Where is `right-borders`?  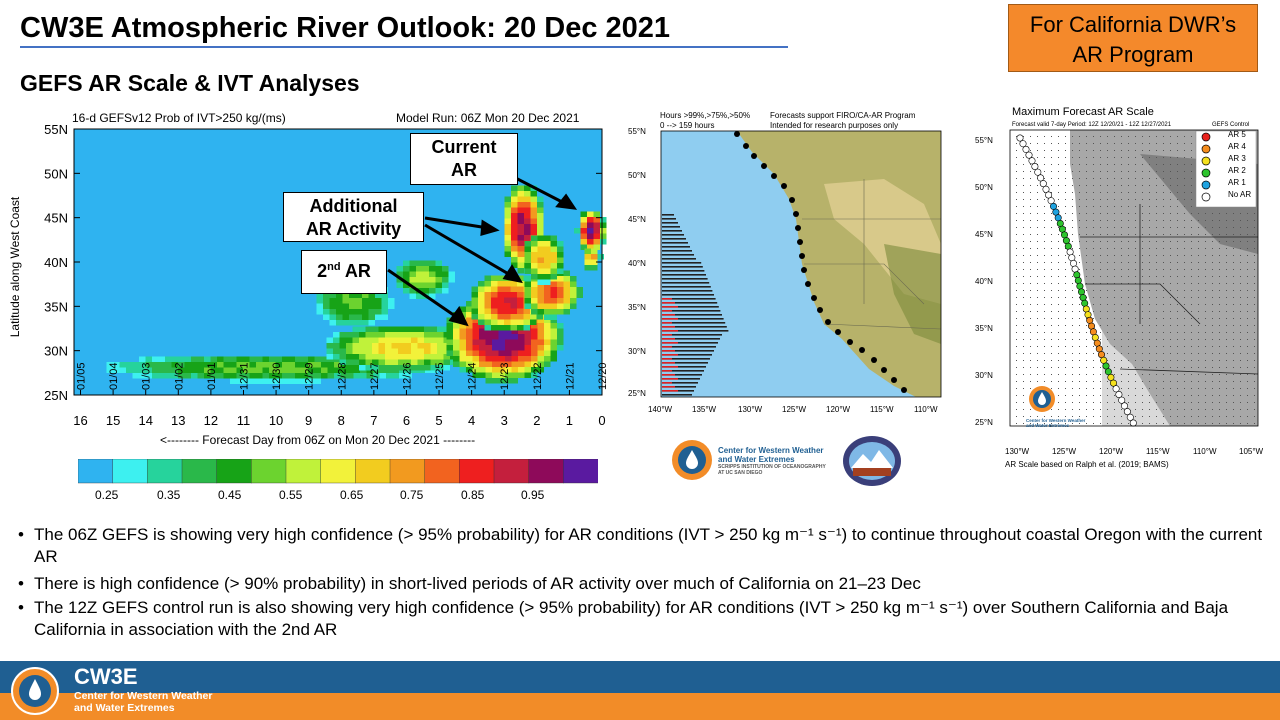 right-borders is located at coordinates (1169, 289).